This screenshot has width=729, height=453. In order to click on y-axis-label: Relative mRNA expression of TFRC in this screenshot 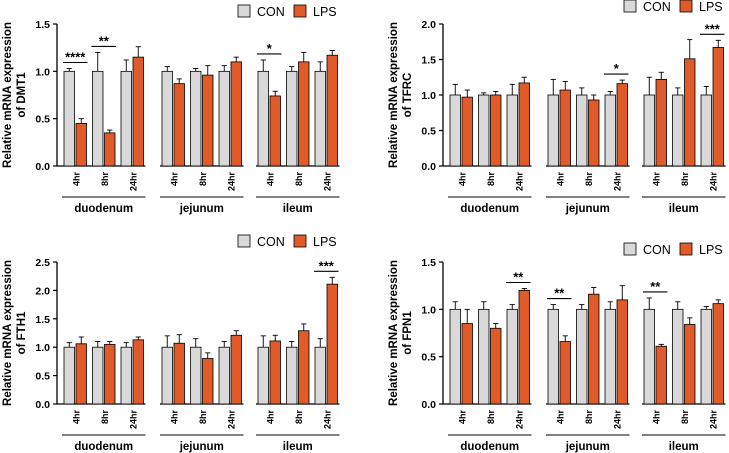, I will do `click(401, 95)`.